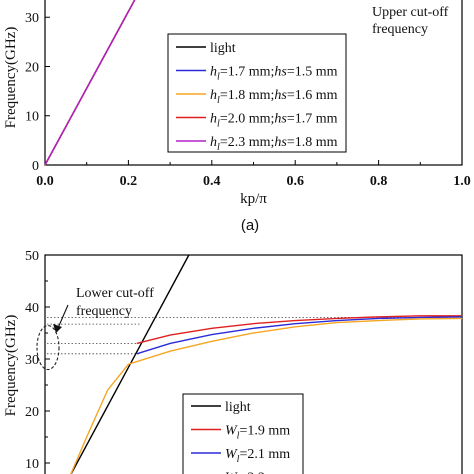 This screenshot has height=474, width=474. Describe the element at coordinates (257, 433) in the screenshot. I see `legend-label-1: Wl=1.9 mm` at that location.